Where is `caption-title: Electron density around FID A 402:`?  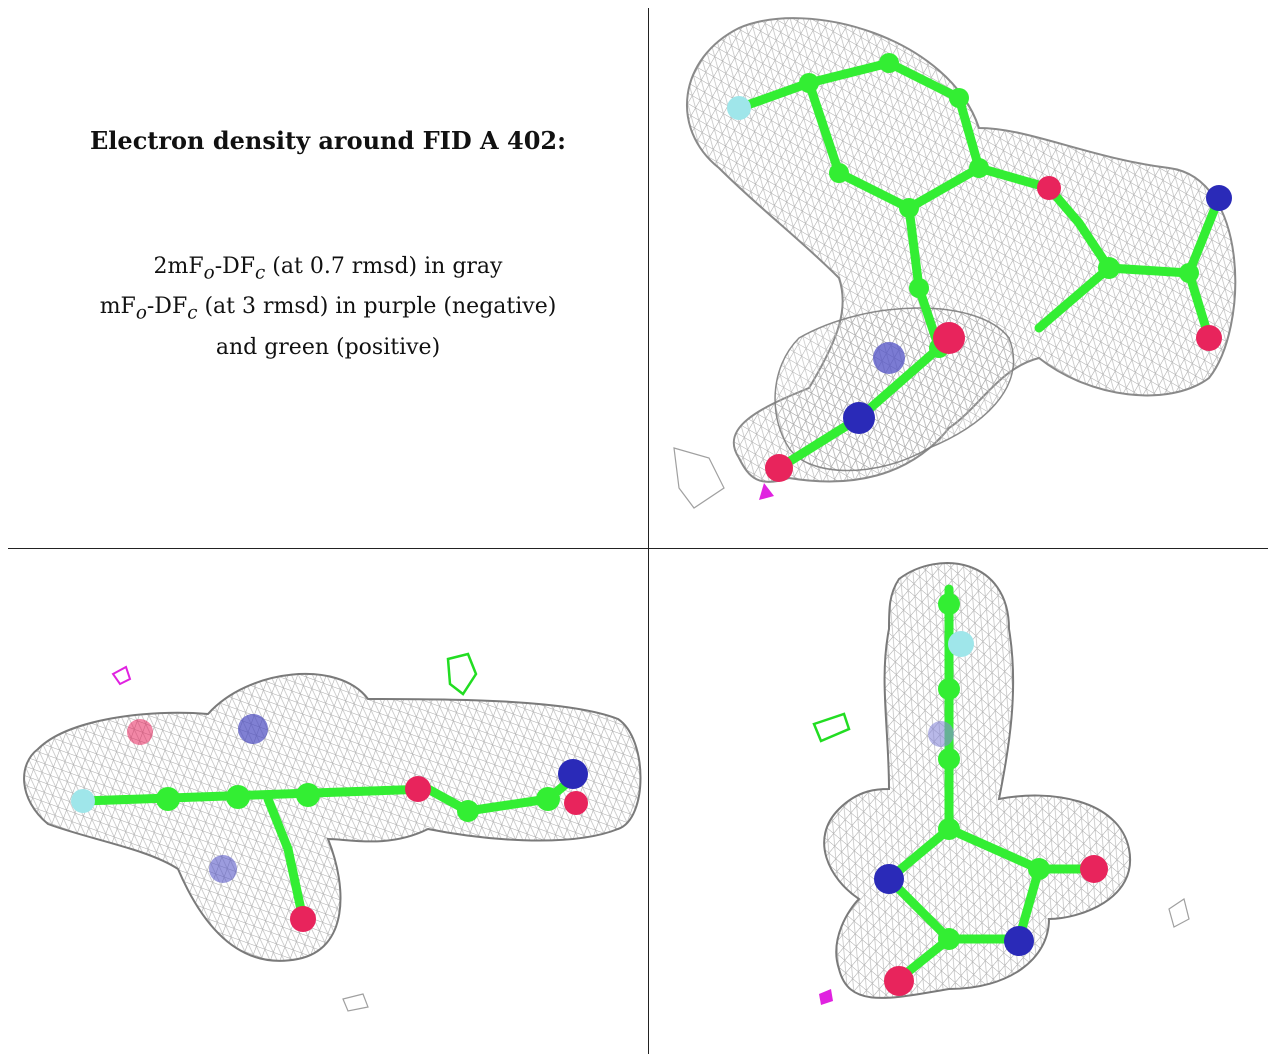
caption-title: Electron density around FID A 402: is located at coordinates (328, 140).